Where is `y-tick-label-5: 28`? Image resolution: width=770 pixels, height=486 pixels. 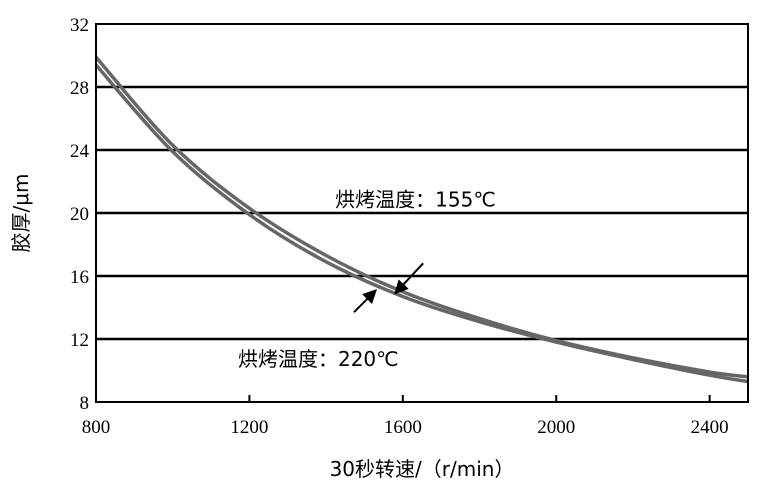
y-tick-label-5: 28 is located at coordinates (79, 88).